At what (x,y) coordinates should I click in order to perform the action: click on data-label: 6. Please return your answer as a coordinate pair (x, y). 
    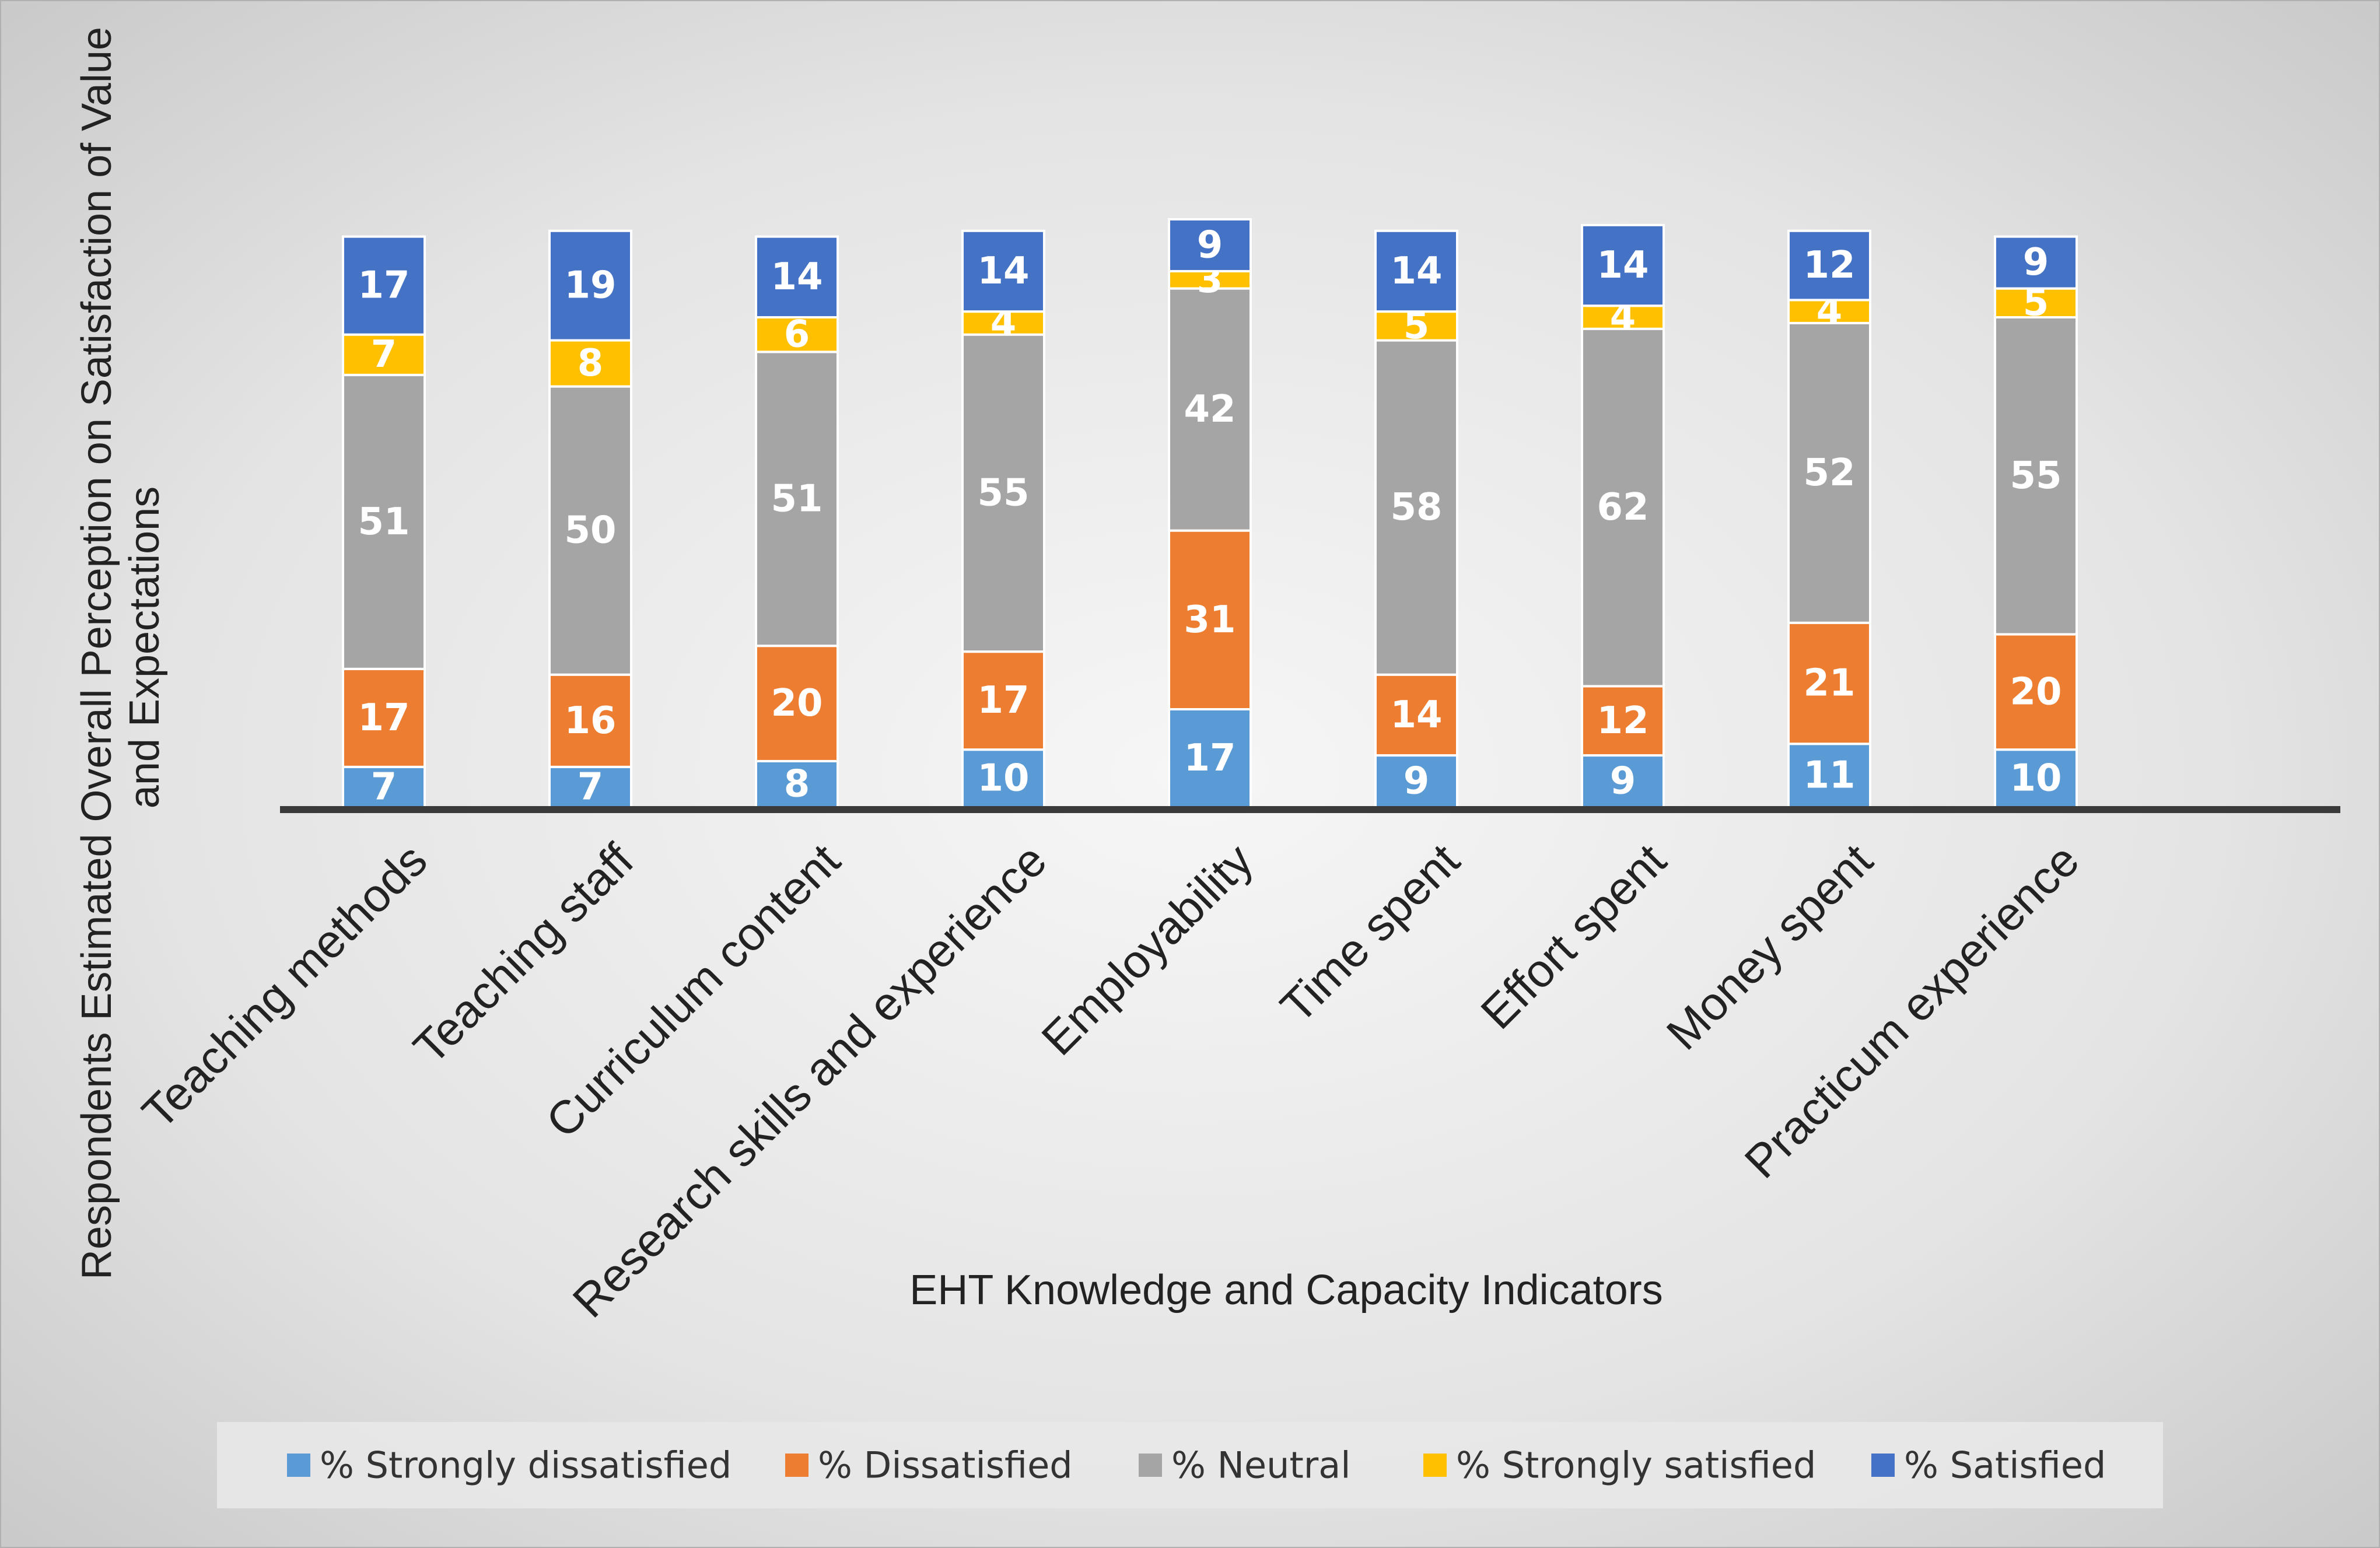
    Looking at the image, I should click on (797, 335).